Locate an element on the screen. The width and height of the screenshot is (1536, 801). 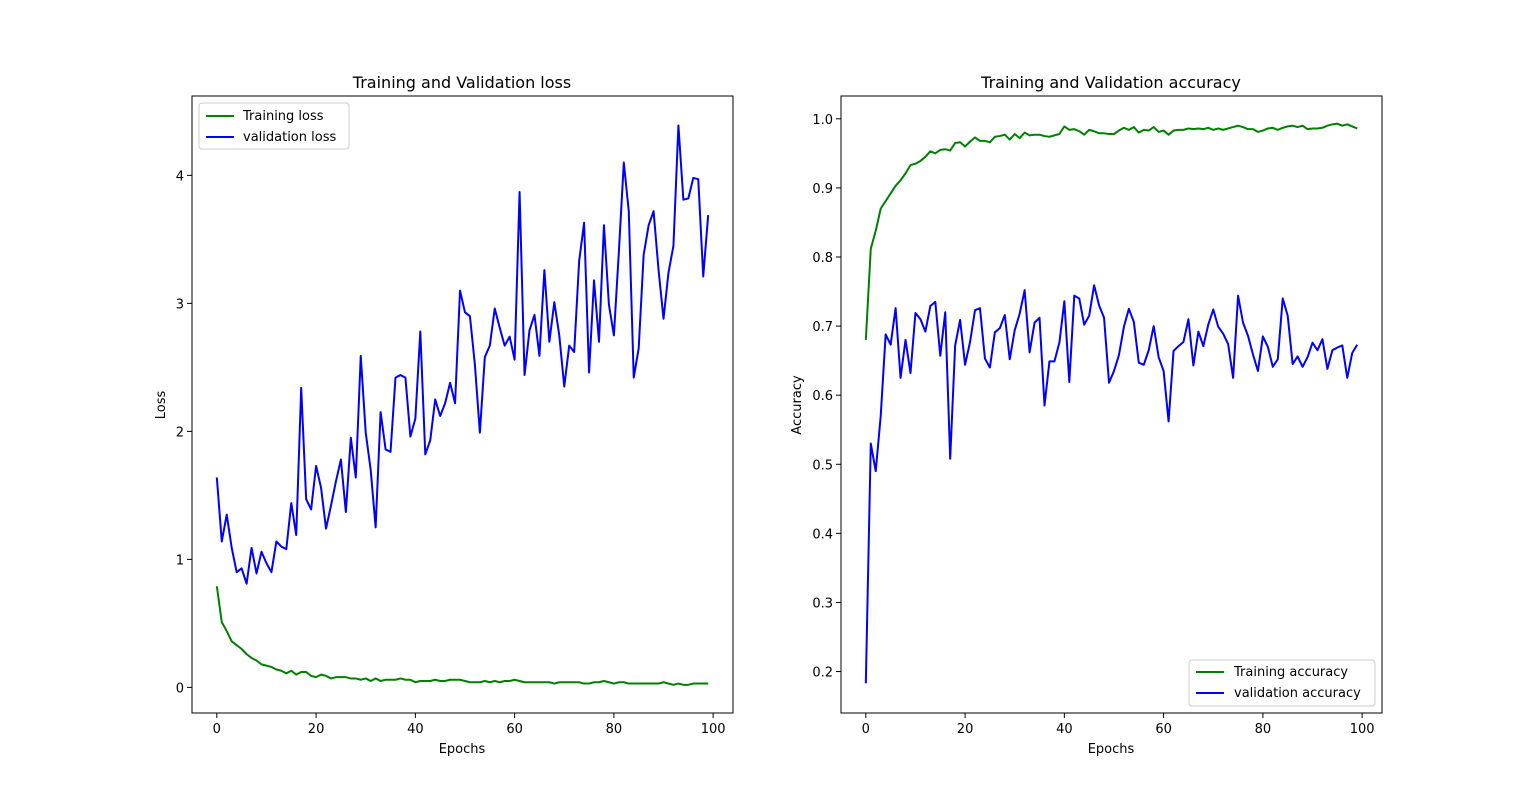
legend-label-validation-accuracy: validation accuracy is located at coordinates (1297, 693).